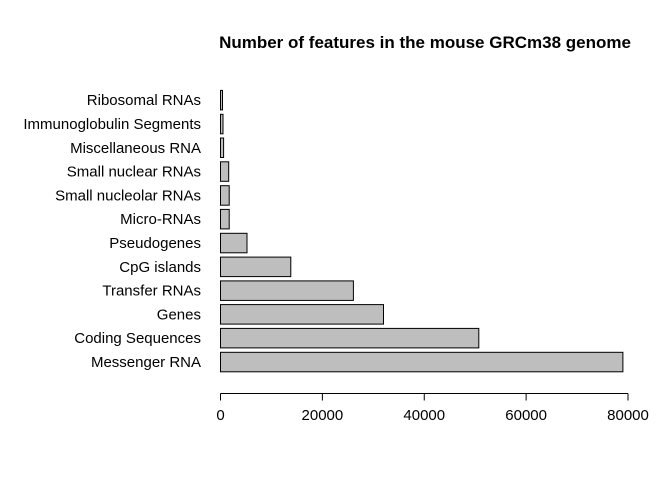  I want to click on category-label-messenger-rna: Messenger RNA, so click(146, 362).